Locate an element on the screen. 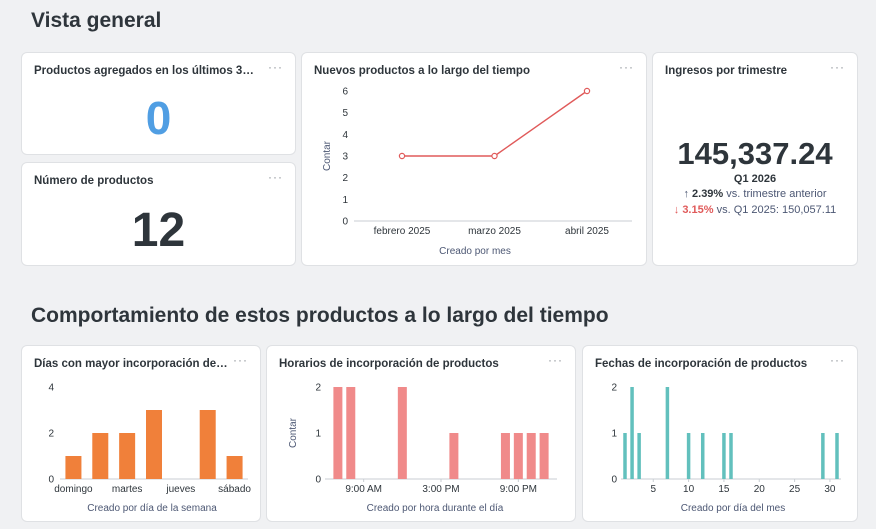 The height and width of the screenshot is (529, 876). bar-domingo is located at coordinates (73, 467).